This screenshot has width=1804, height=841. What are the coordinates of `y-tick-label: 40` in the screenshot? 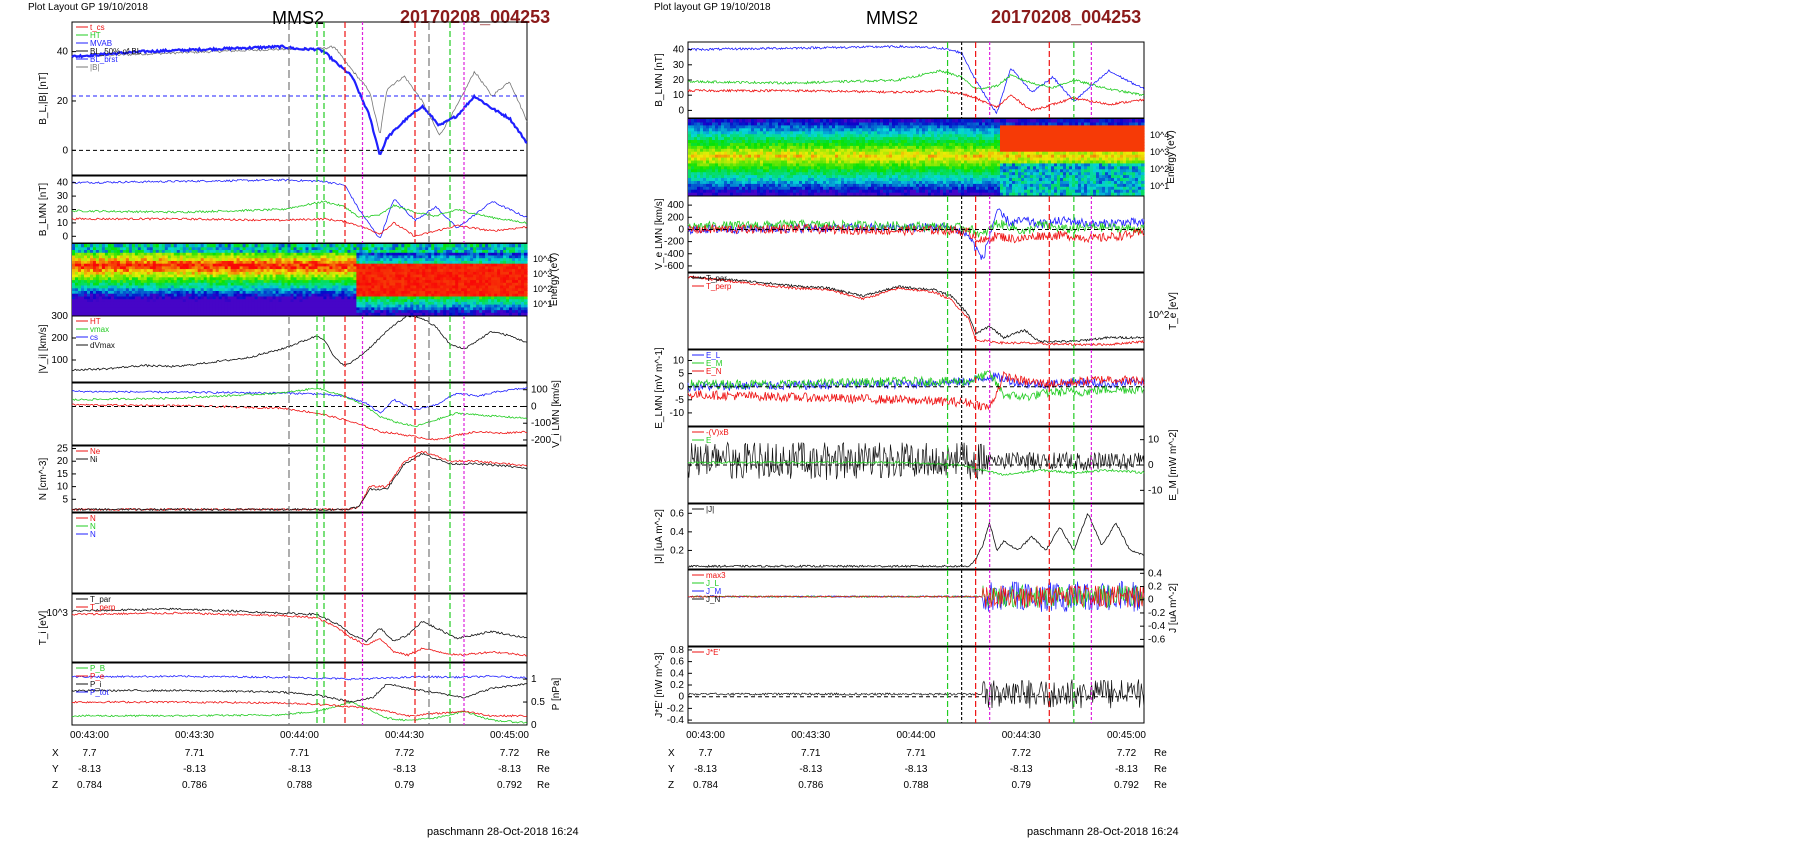 It's located at (679, 50).